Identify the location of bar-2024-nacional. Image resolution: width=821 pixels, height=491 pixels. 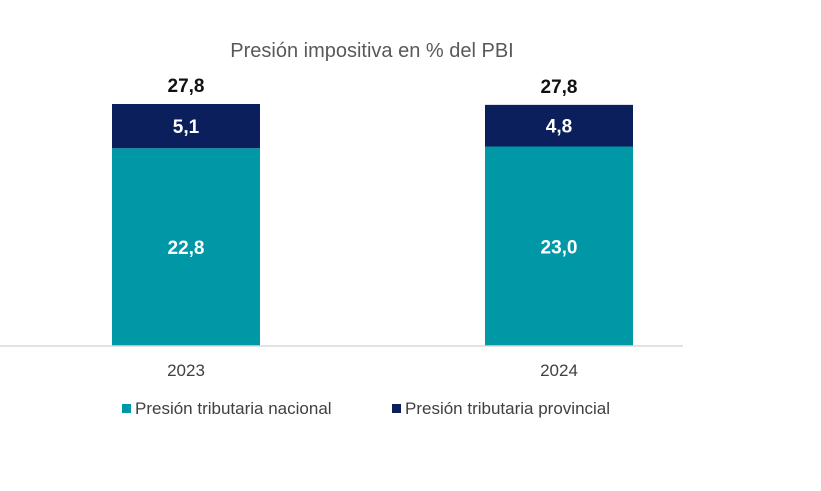
(559, 246).